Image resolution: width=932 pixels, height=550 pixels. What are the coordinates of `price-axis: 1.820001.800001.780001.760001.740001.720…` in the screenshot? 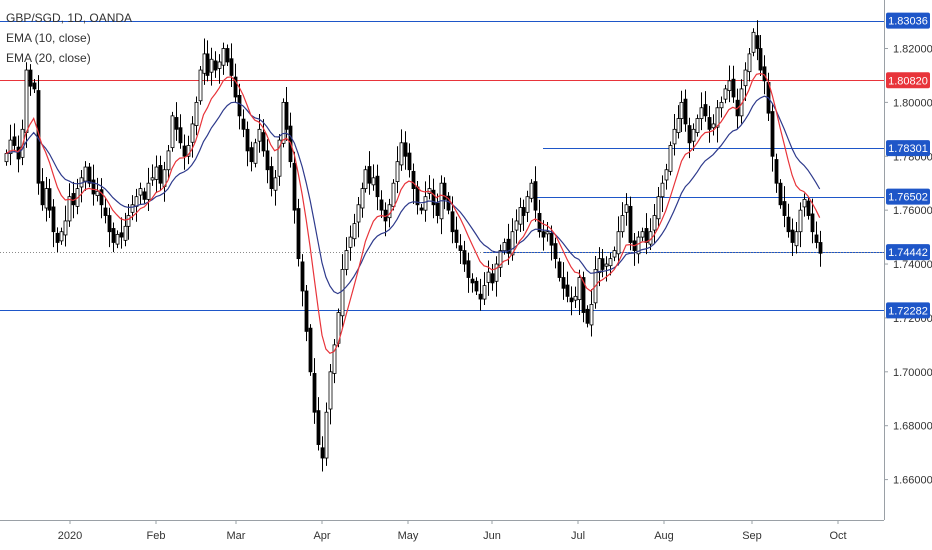 It's located at (908, 265).